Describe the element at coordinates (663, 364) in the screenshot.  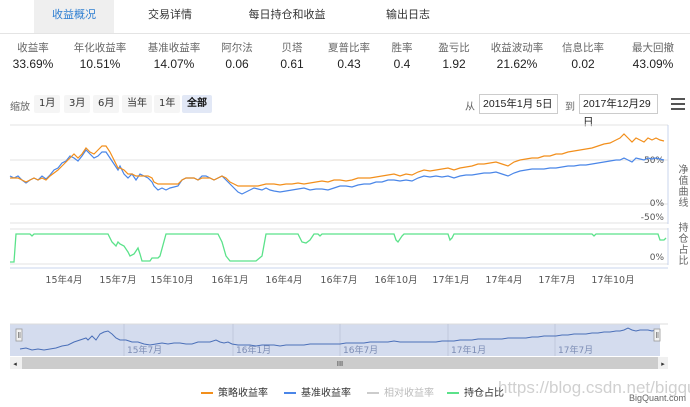
I see `scroll-right-arrow-icon: ▸` at that location.